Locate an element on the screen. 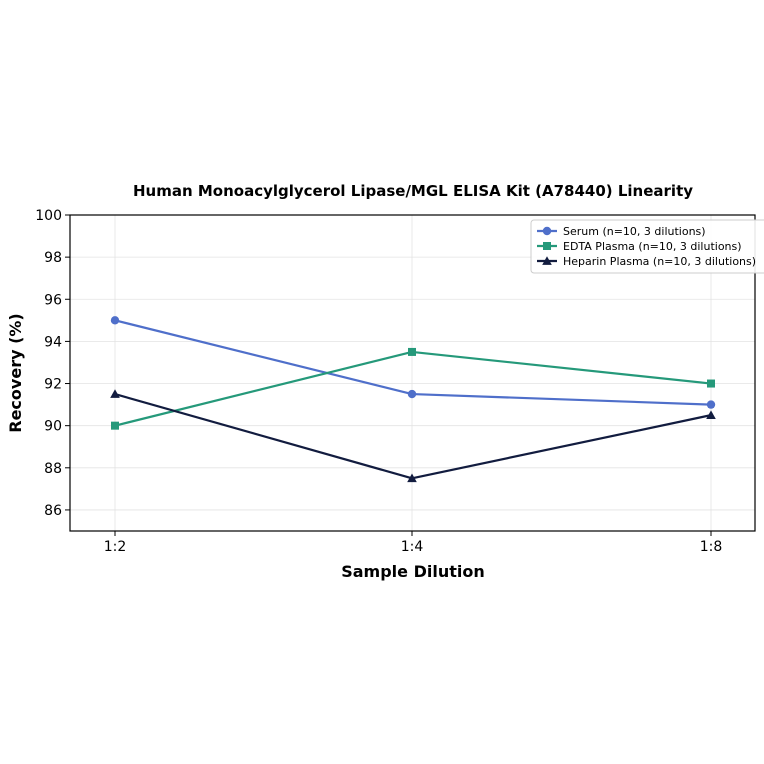 The height and width of the screenshot is (764, 764). x-axis: 1:2 1:4 1:8 is located at coordinates (413, 543).